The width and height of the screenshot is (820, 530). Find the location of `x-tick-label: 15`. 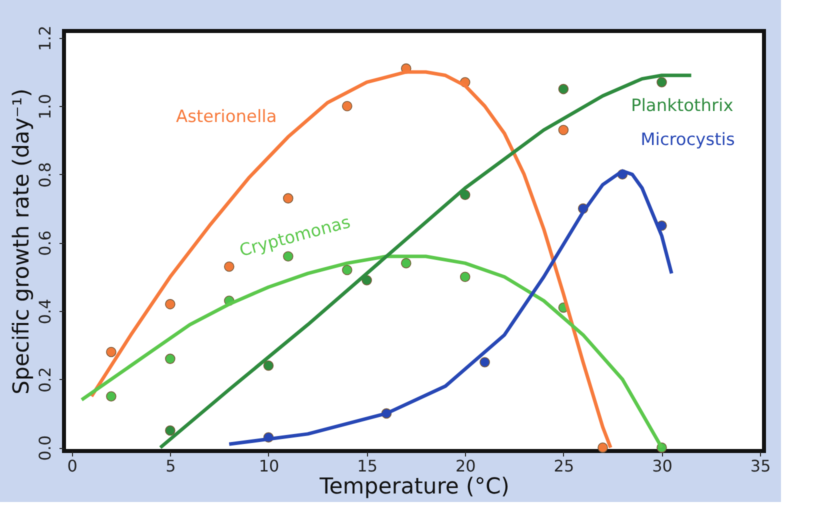

x-tick-label: 15 is located at coordinates (367, 466).